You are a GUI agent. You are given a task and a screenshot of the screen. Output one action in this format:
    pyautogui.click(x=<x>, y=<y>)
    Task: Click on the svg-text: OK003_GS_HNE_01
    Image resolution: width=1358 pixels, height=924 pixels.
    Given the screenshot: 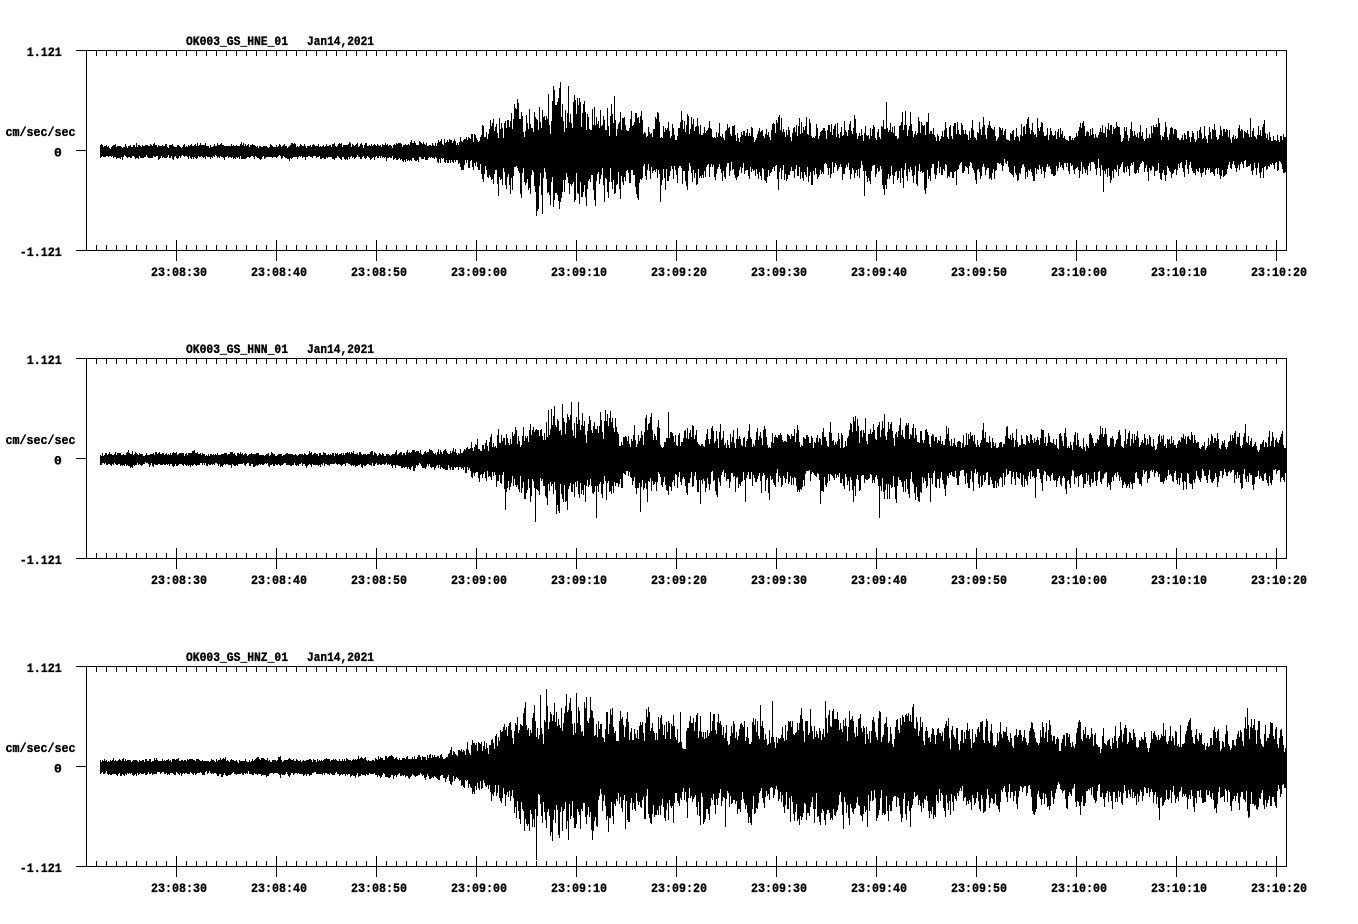 What is the action you would take?
    pyautogui.click(x=237, y=41)
    